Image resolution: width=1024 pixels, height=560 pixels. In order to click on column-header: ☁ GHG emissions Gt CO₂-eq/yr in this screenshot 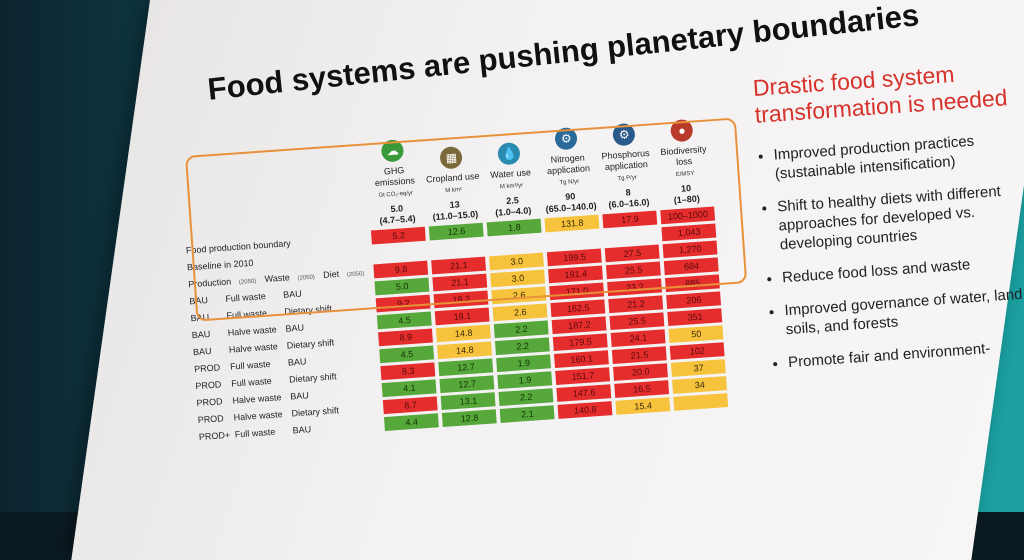, I will do `click(394, 170)`.